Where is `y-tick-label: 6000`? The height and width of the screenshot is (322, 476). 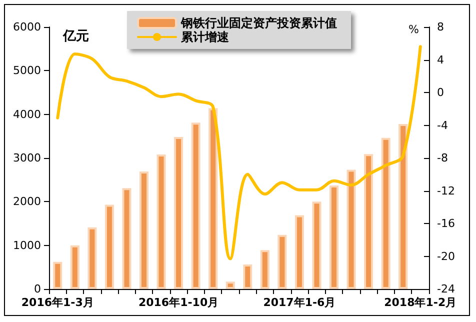 y-tick-label: 6000 is located at coordinates (27, 27).